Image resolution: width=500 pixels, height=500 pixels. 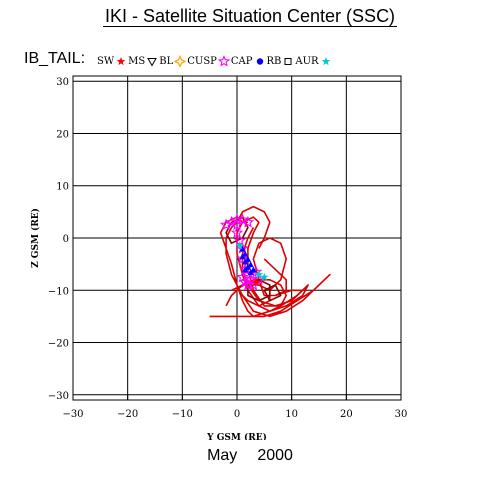 I want to click on legend-item-aur: AUR, so click(x=313, y=61).